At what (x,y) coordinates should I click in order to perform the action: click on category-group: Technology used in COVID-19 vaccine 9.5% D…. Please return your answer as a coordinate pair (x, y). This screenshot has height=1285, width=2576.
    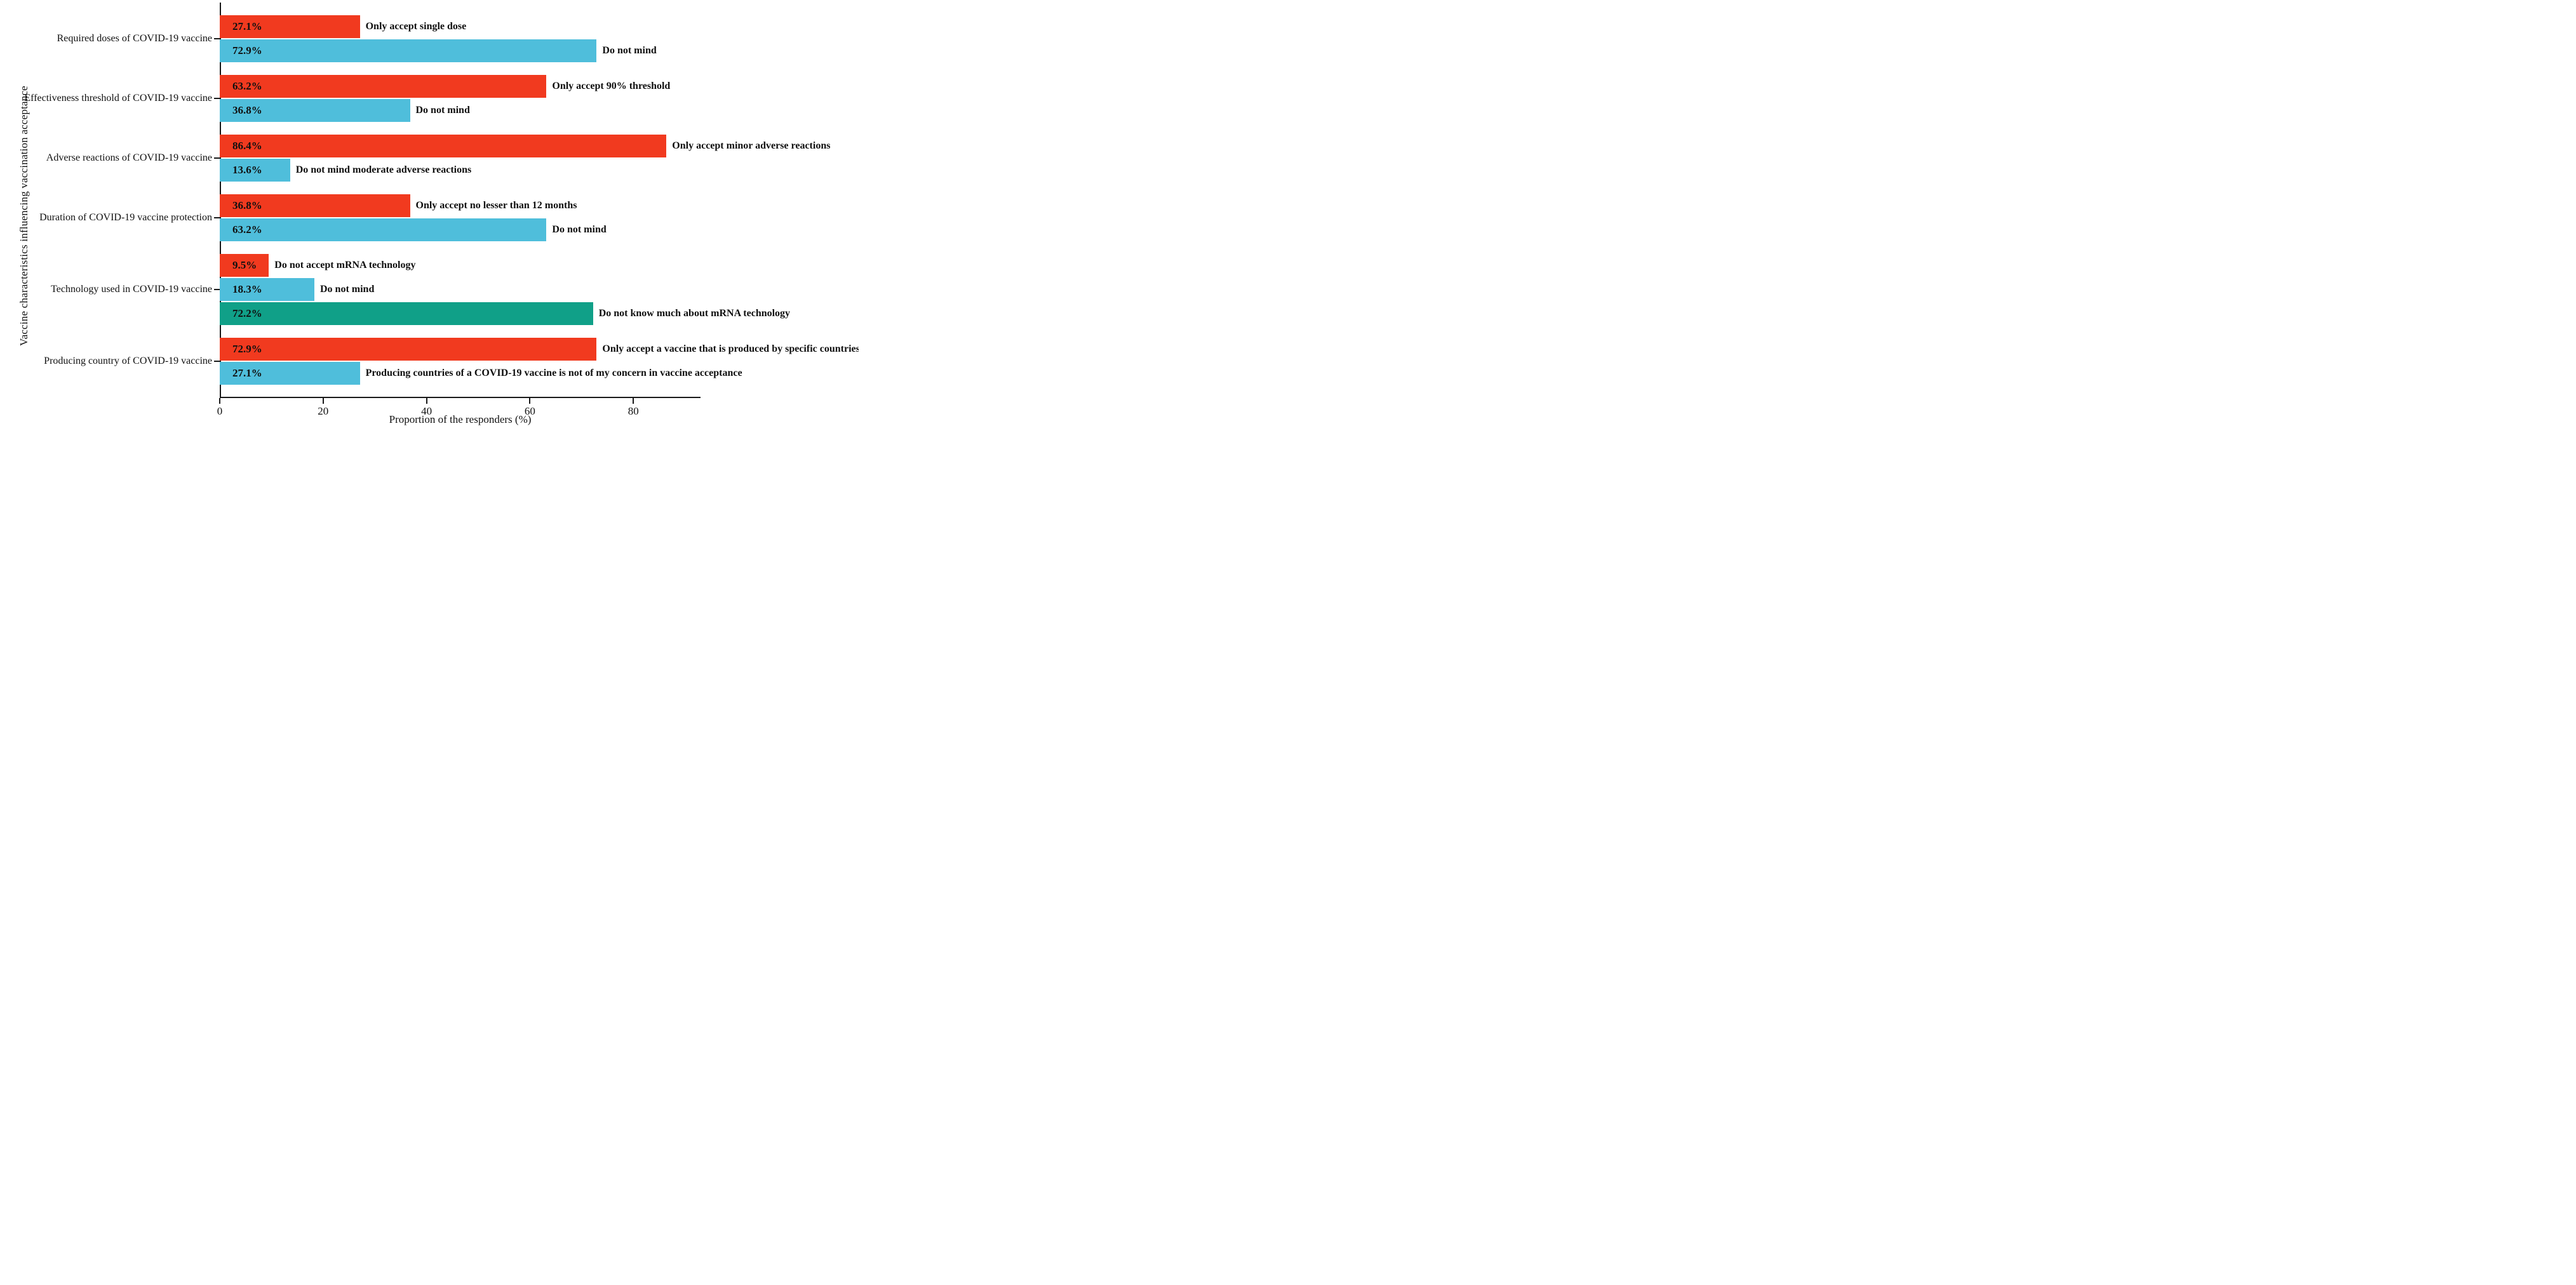
    Looking at the image, I should click on (429, 290).